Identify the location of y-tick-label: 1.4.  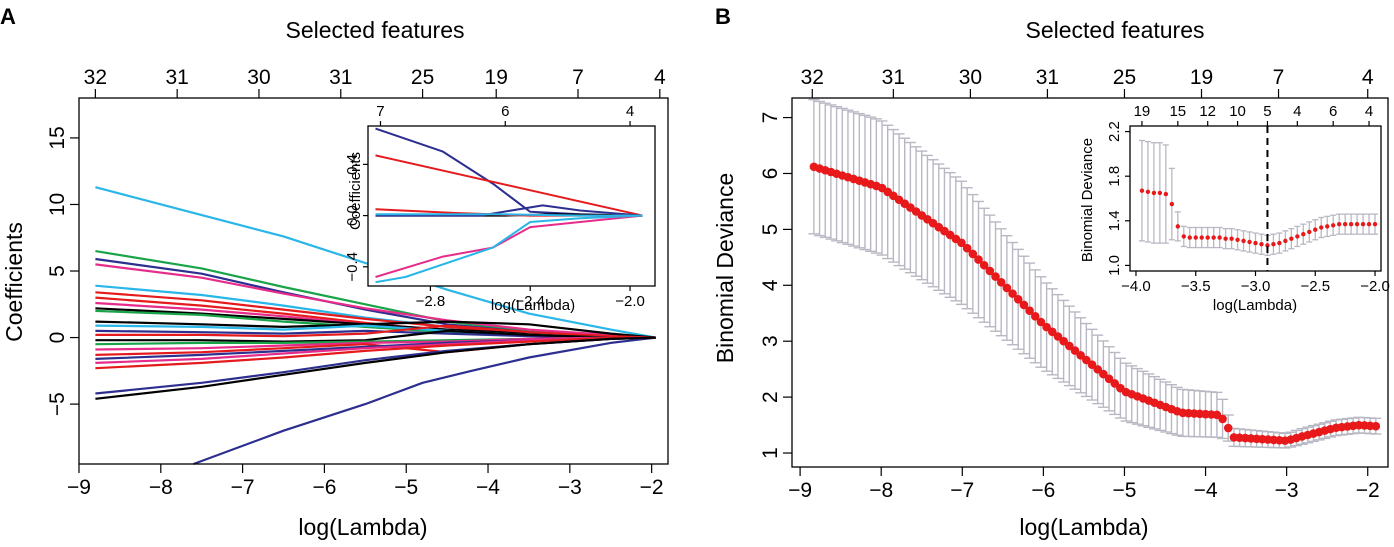
(1114, 220).